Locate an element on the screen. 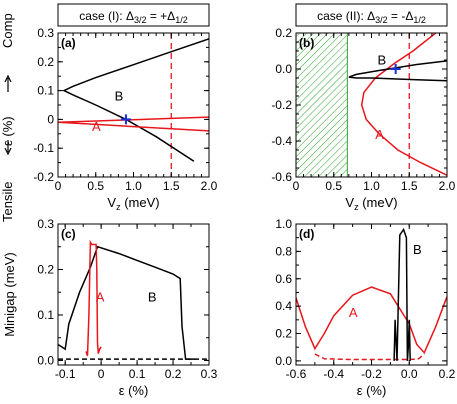  y-tick-label: 0.6 is located at coordinates (283, 279).